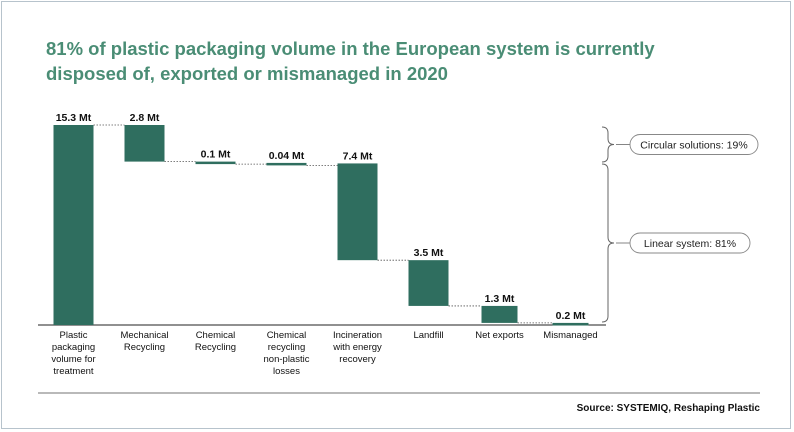 This screenshot has width=794, height=432. I want to click on category-label-6-line-1: Landfill, so click(428, 335).